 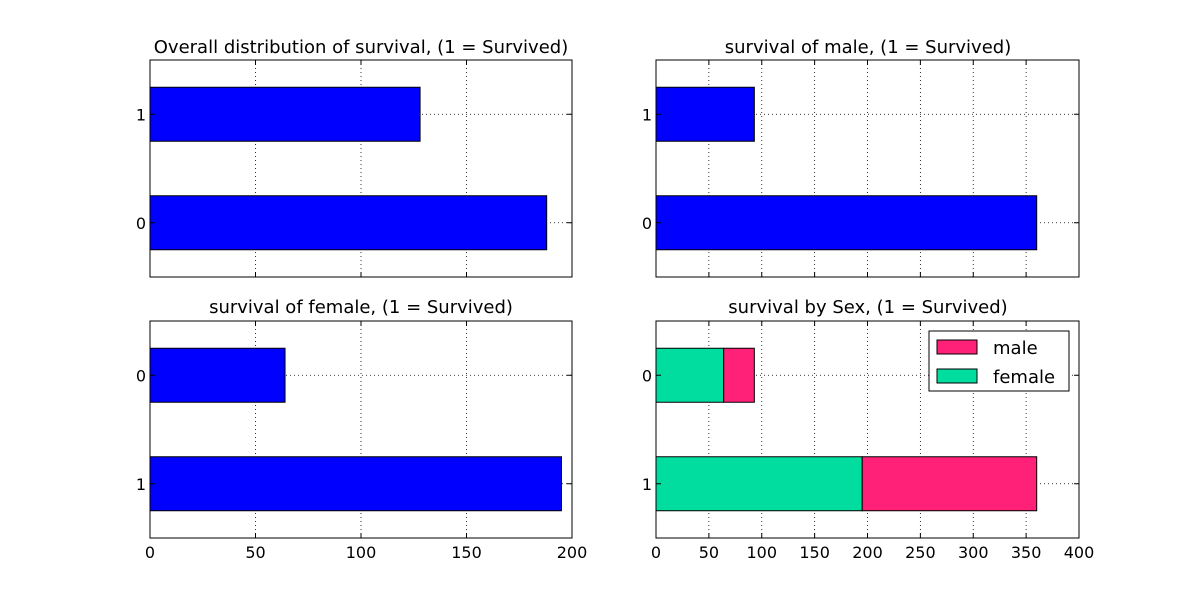 I want to click on chart-title: survival of female, (1 = Survived), so click(x=361, y=307).